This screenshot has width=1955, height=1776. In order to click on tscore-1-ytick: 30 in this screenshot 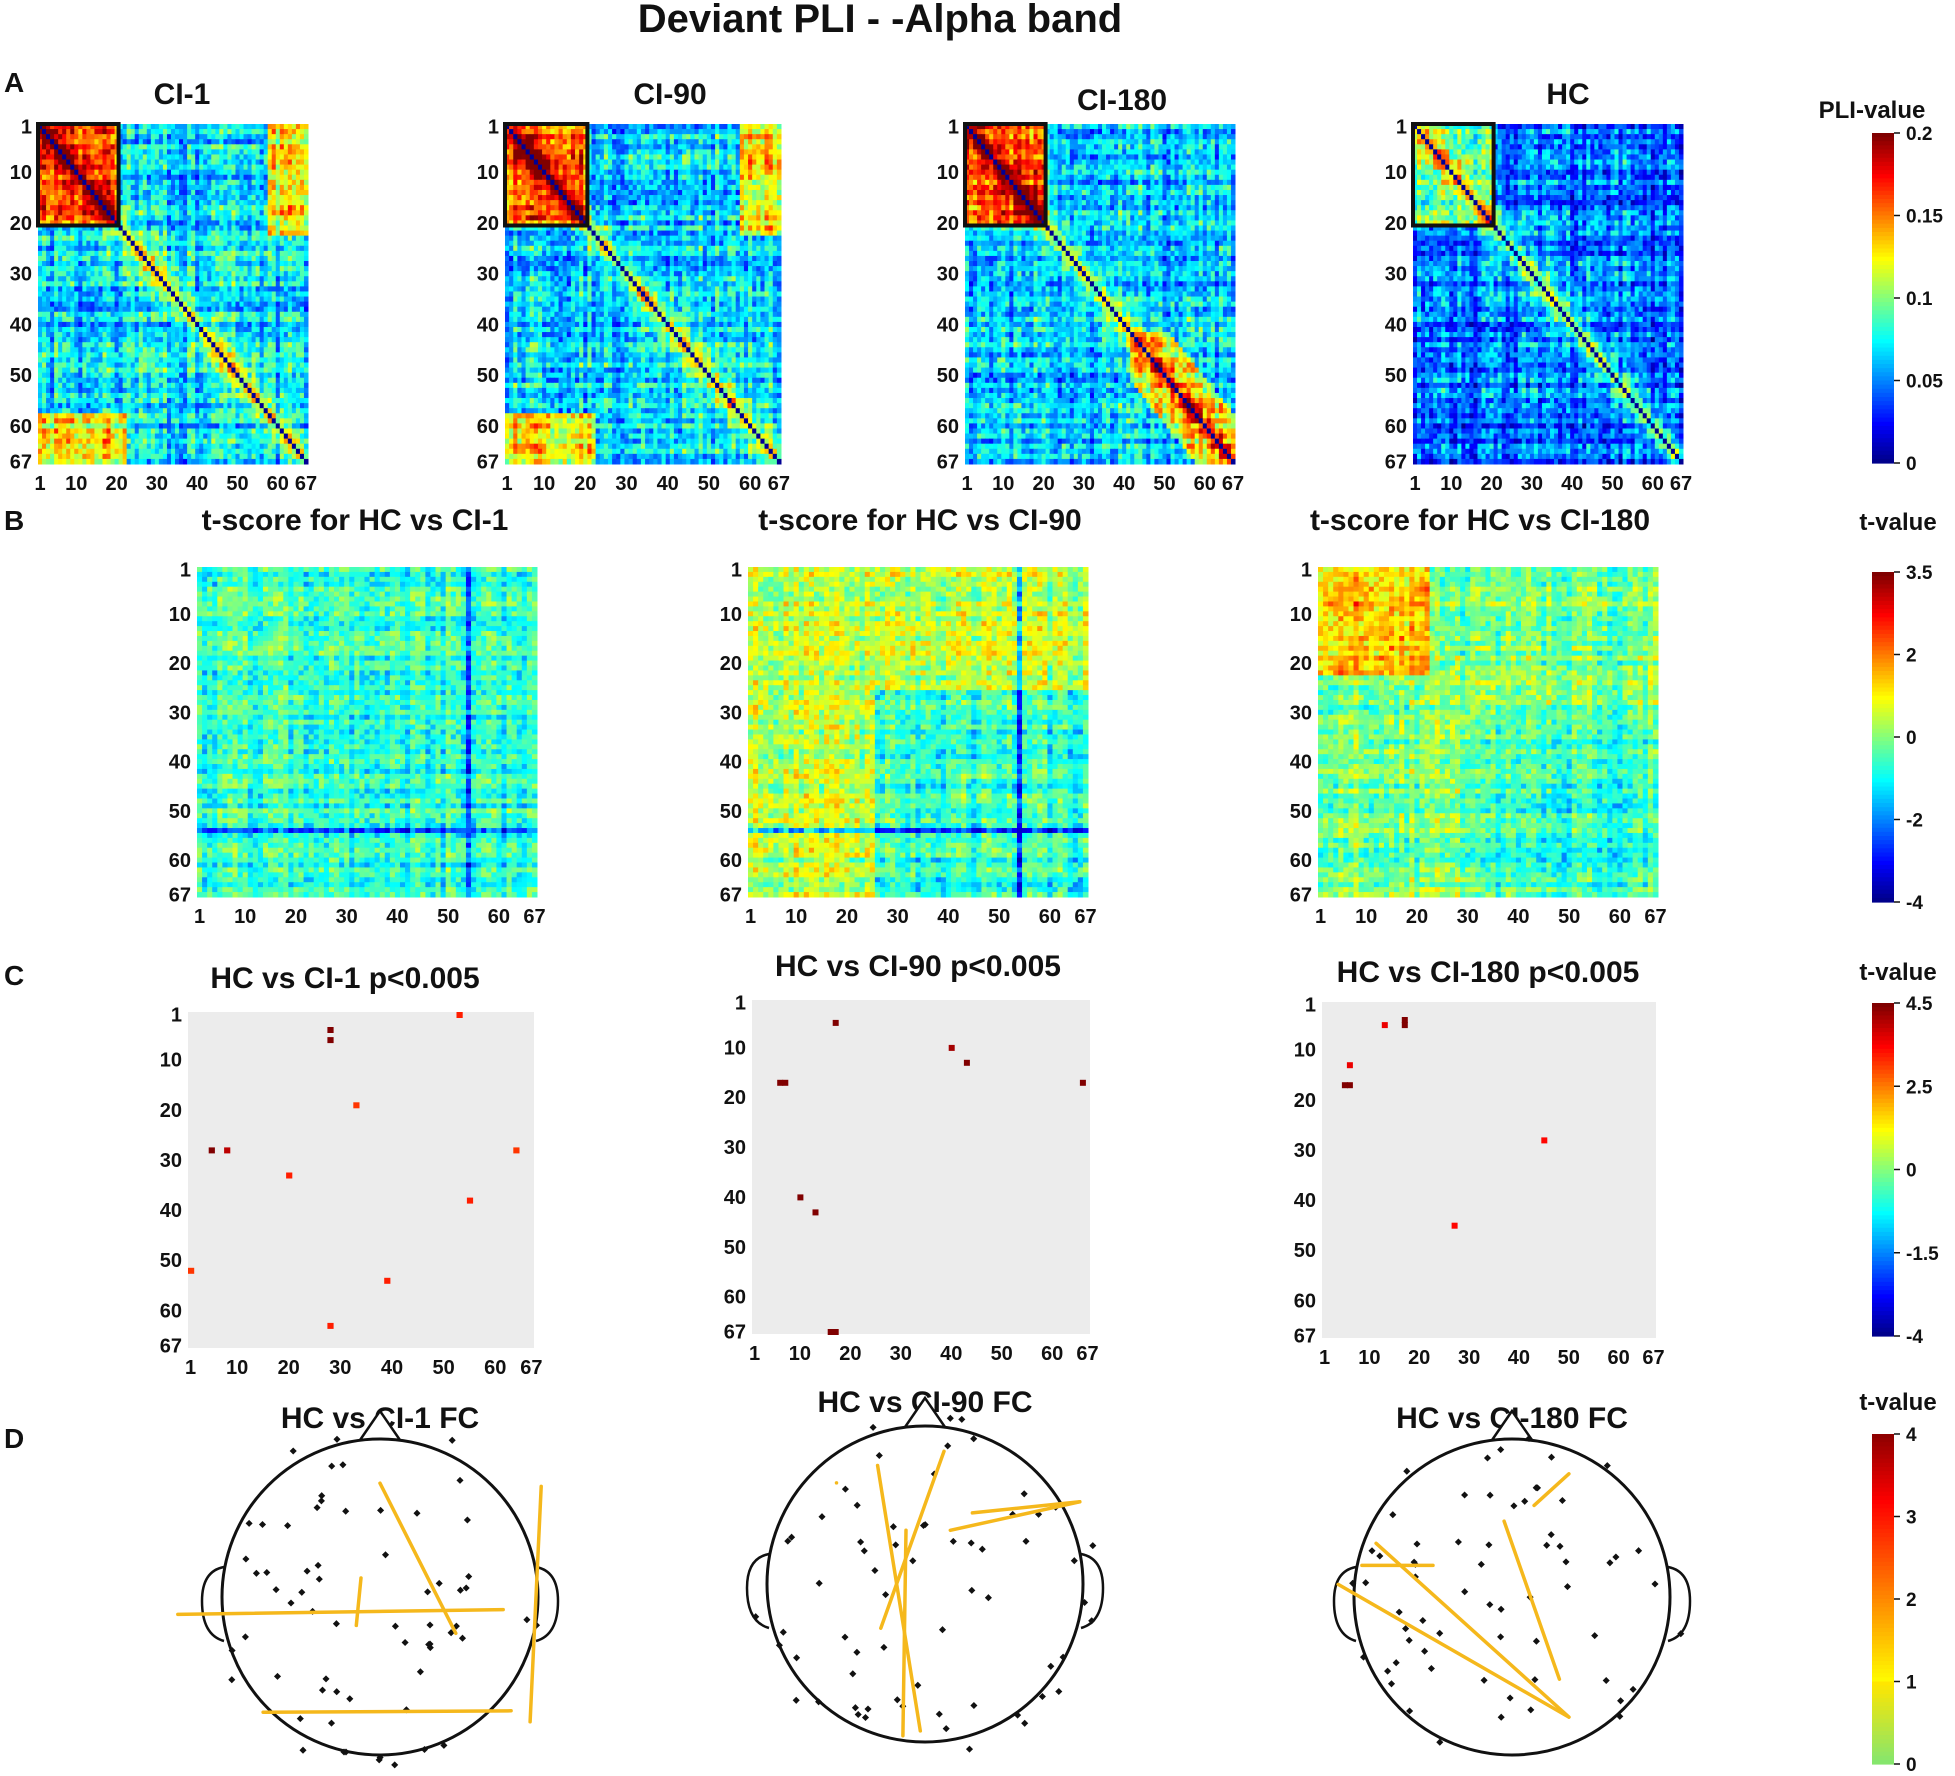, I will do `click(180, 713)`.